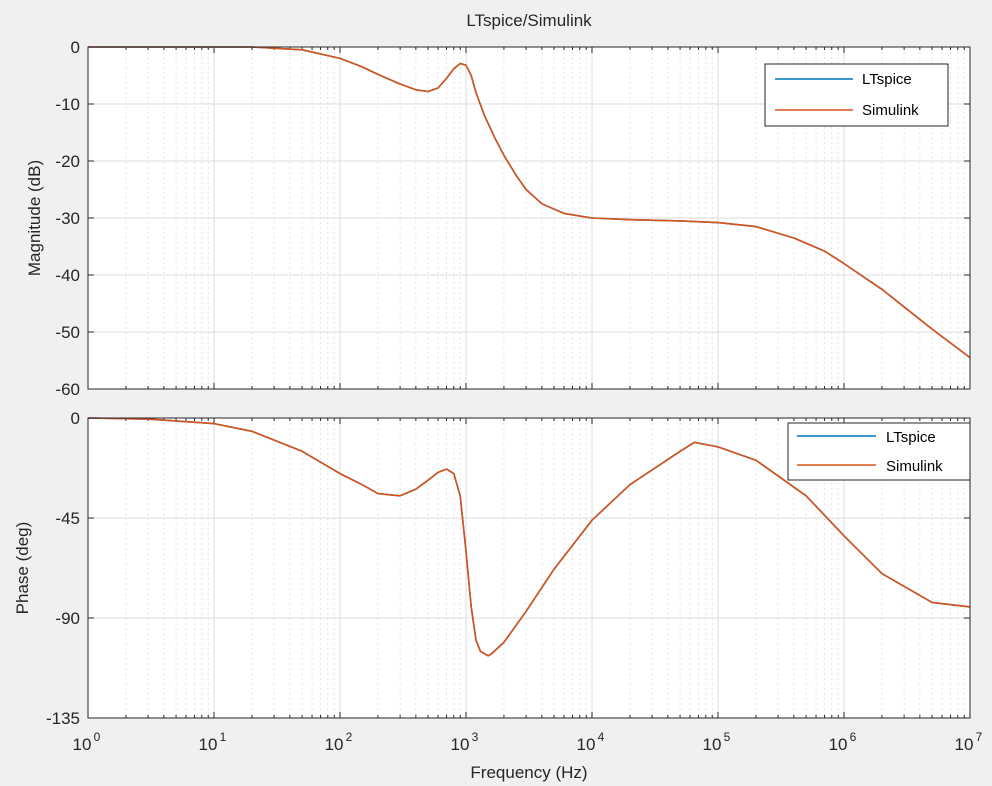  I want to click on x-axis-tick-labels: 10 0 10 1 10 2 10 3 10 4 10 5 10 6 10 7, so click(528, 742).